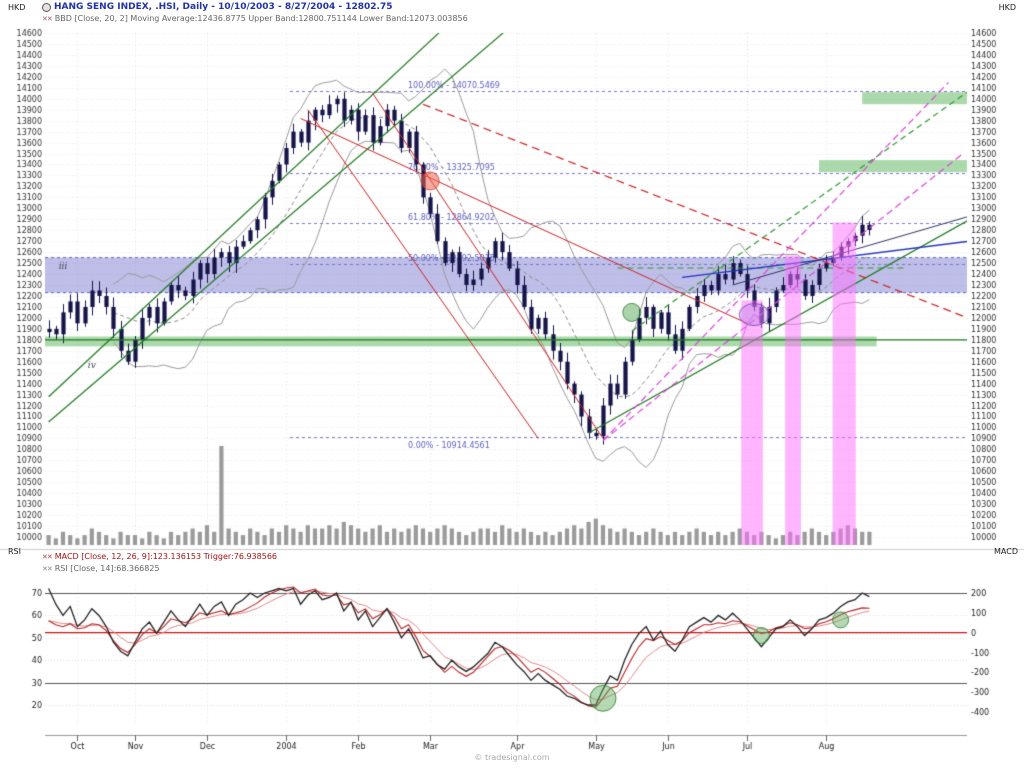  I want to click on macd-visibility-icon: ✕✕, so click(47, 557).